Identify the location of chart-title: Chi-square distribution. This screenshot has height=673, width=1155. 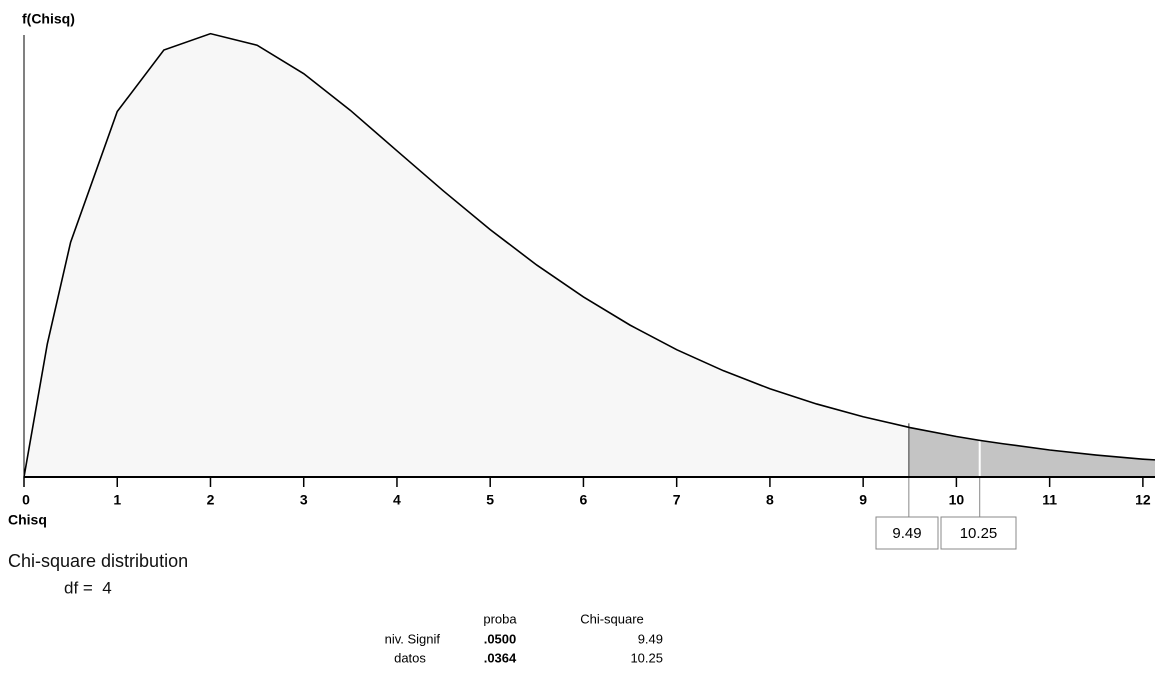
(98, 561).